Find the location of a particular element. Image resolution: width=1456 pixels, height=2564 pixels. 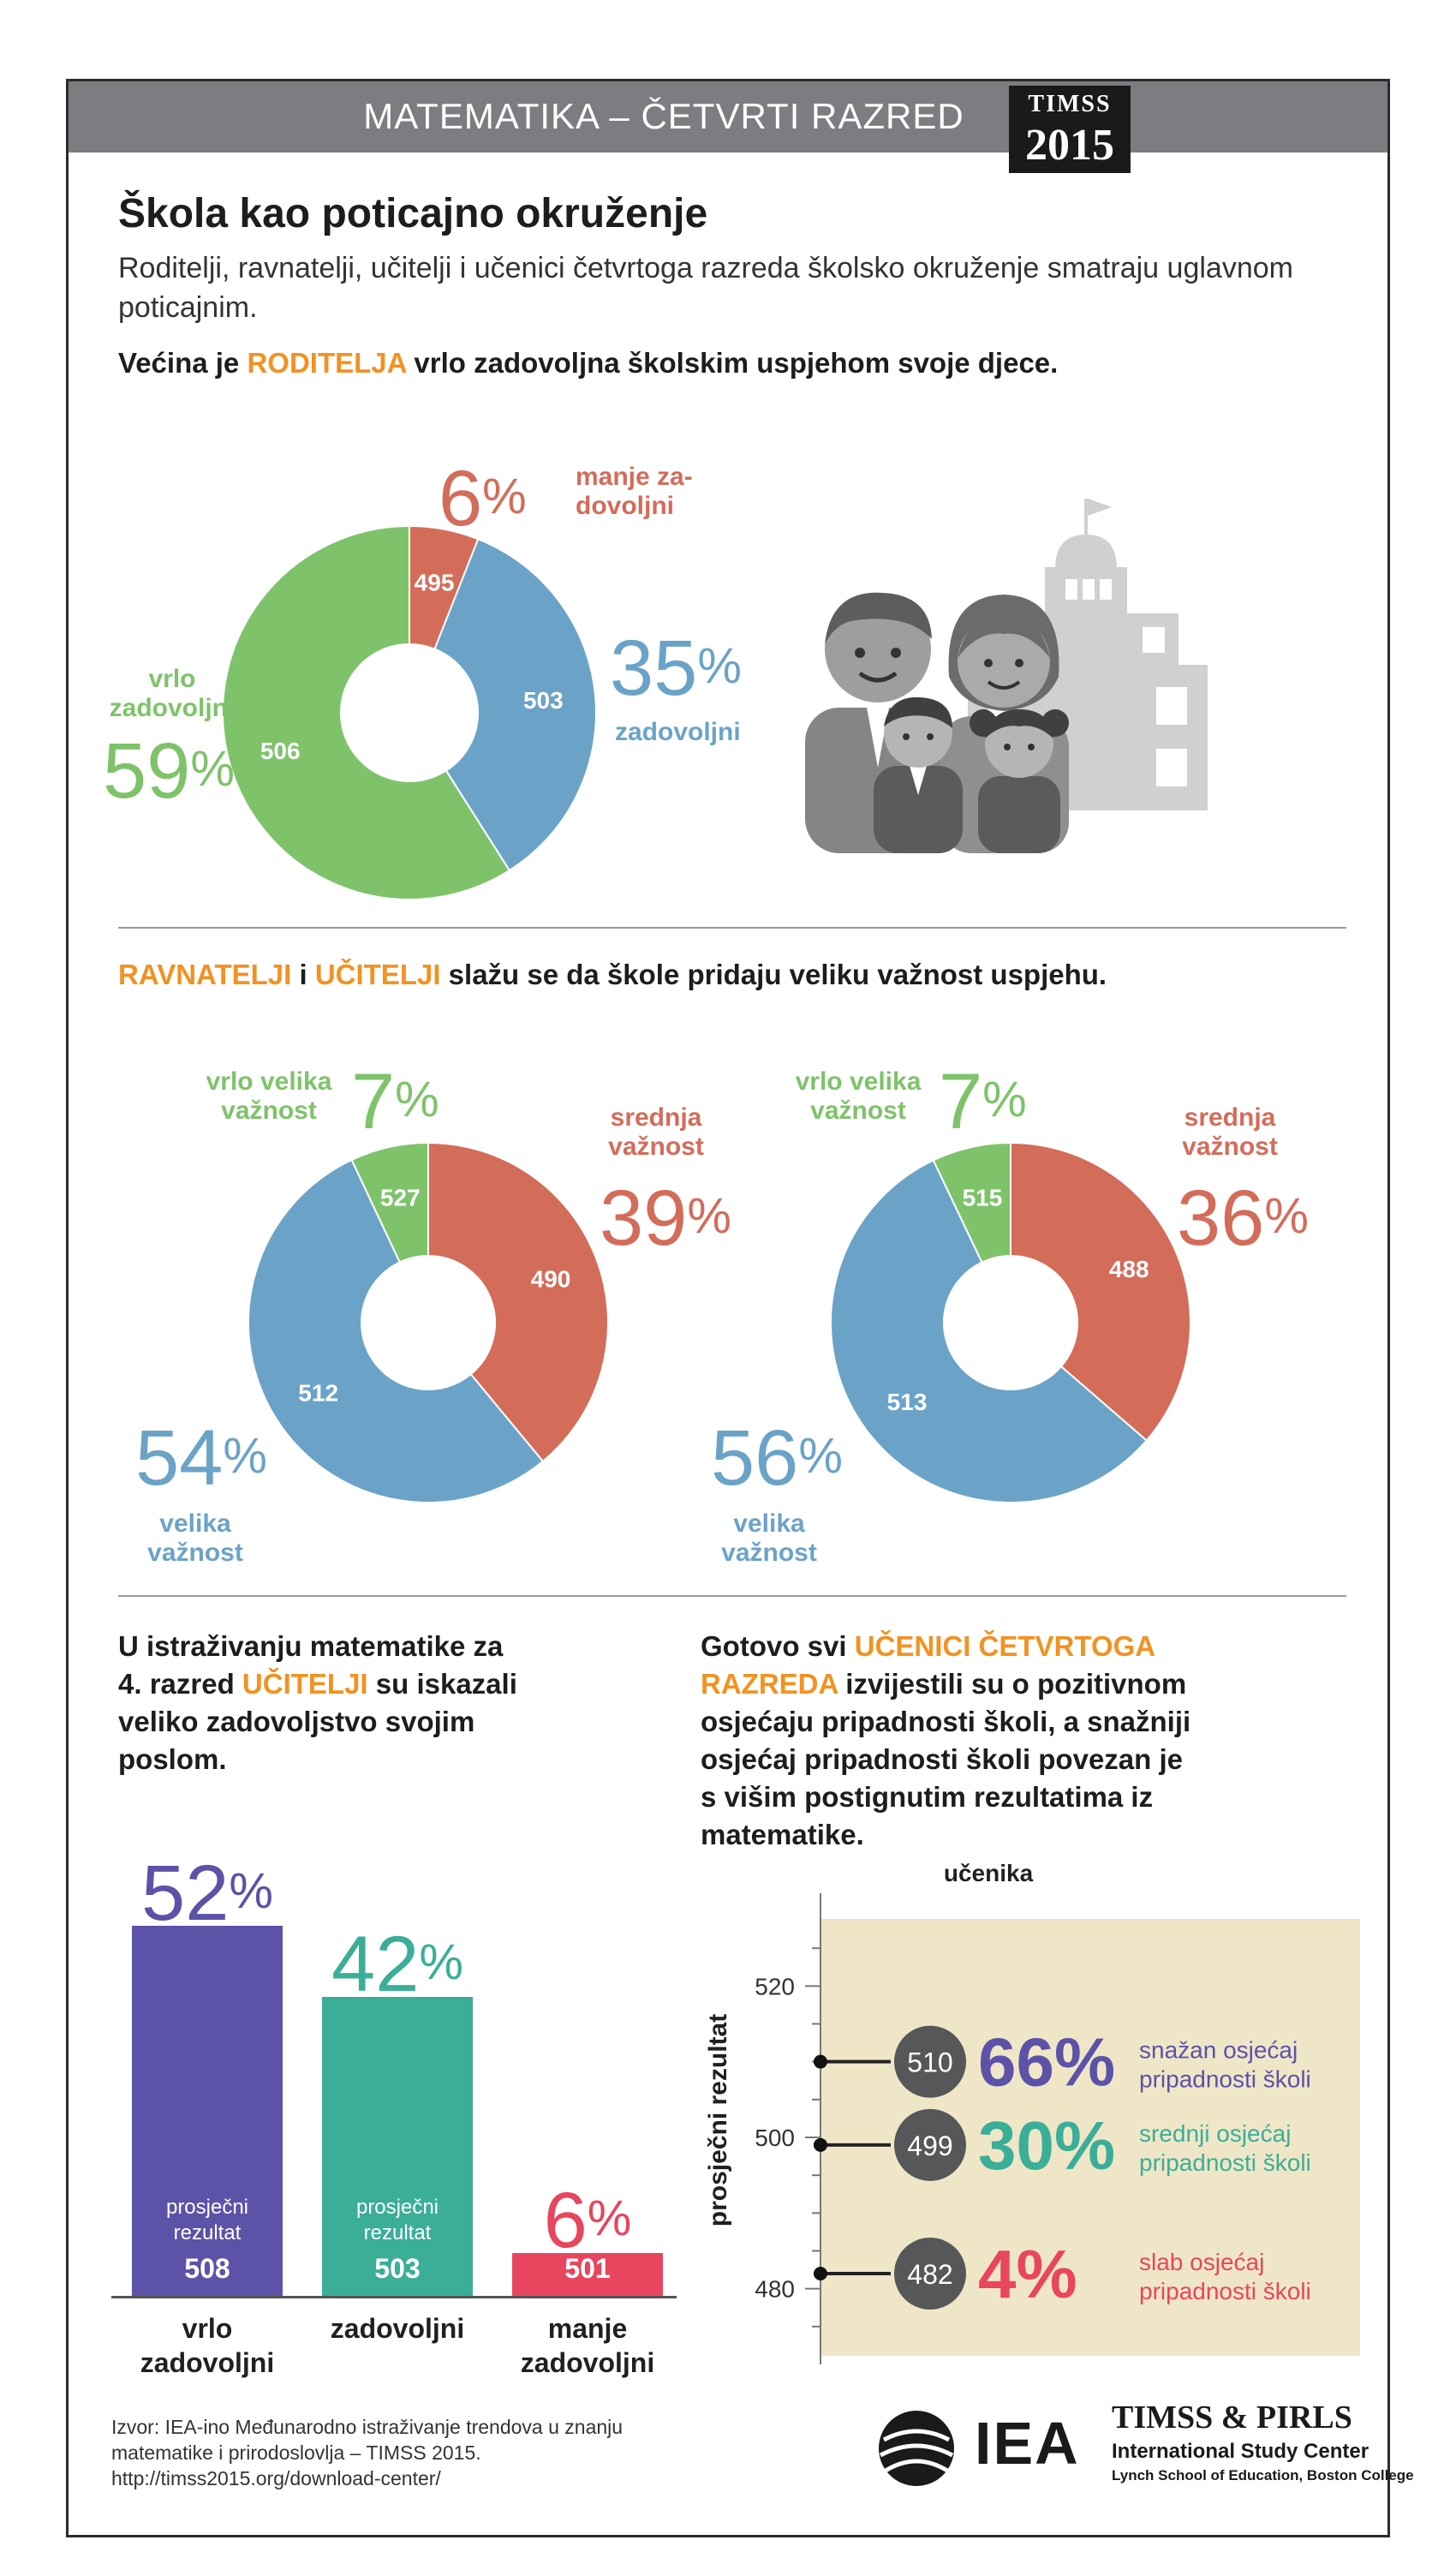

bar-category-label: manje zadovoljni is located at coordinates (588, 2345).